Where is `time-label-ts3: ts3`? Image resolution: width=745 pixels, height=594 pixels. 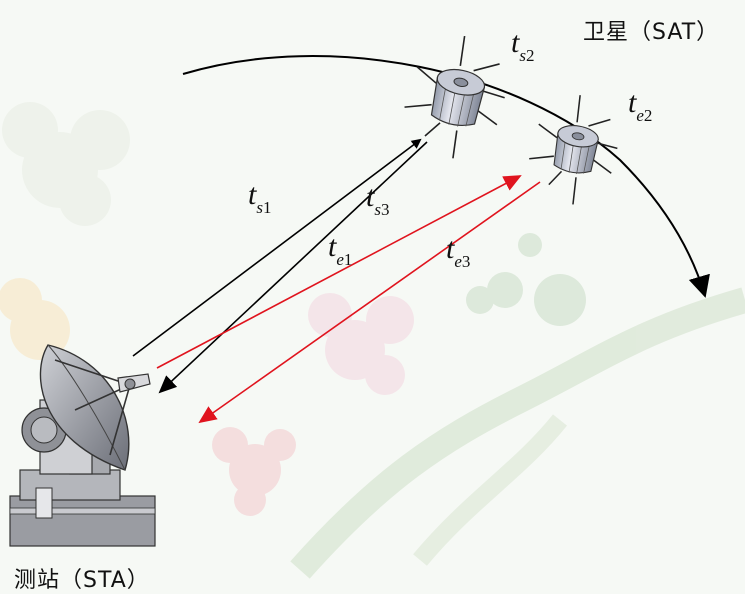
time-label-ts3: ts3 is located at coordinates (378, 199).